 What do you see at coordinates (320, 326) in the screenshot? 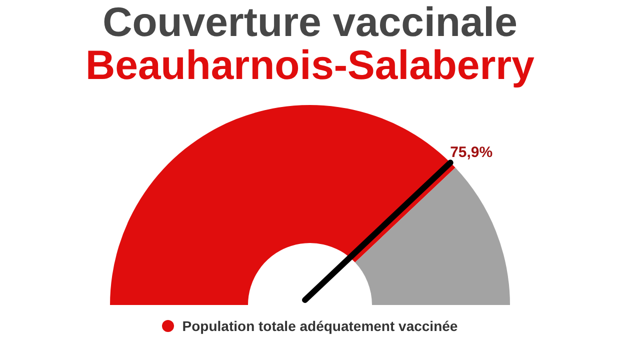
I see `legend-label: Population totale adéquatement vaccinée` at bounding box center [320, 326].